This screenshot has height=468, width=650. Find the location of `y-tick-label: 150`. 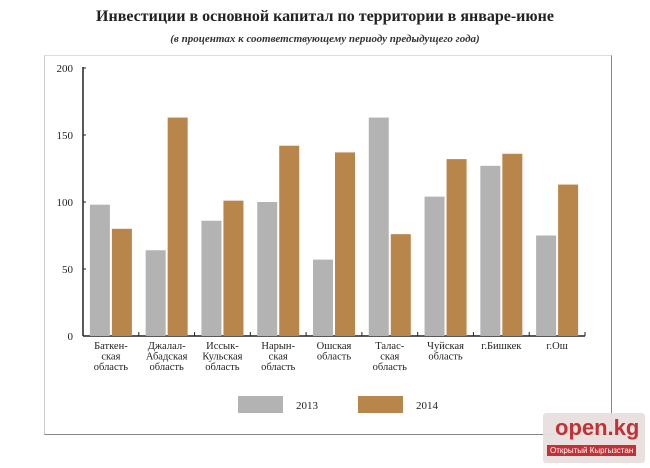

y-tick-label: 150 is located at coordinates (65, 136).